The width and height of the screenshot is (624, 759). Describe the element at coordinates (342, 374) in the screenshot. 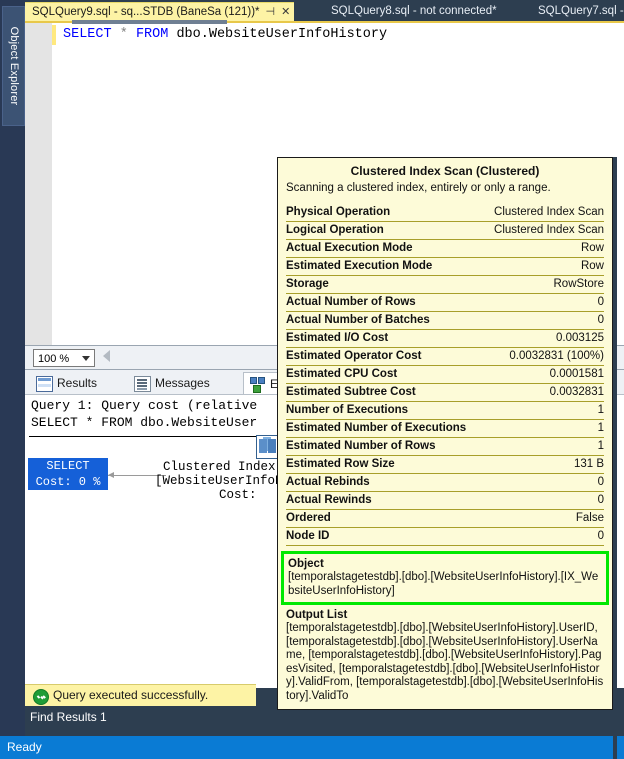

I see `tooltip-property-key: Estimated CPU Cost` at that location.